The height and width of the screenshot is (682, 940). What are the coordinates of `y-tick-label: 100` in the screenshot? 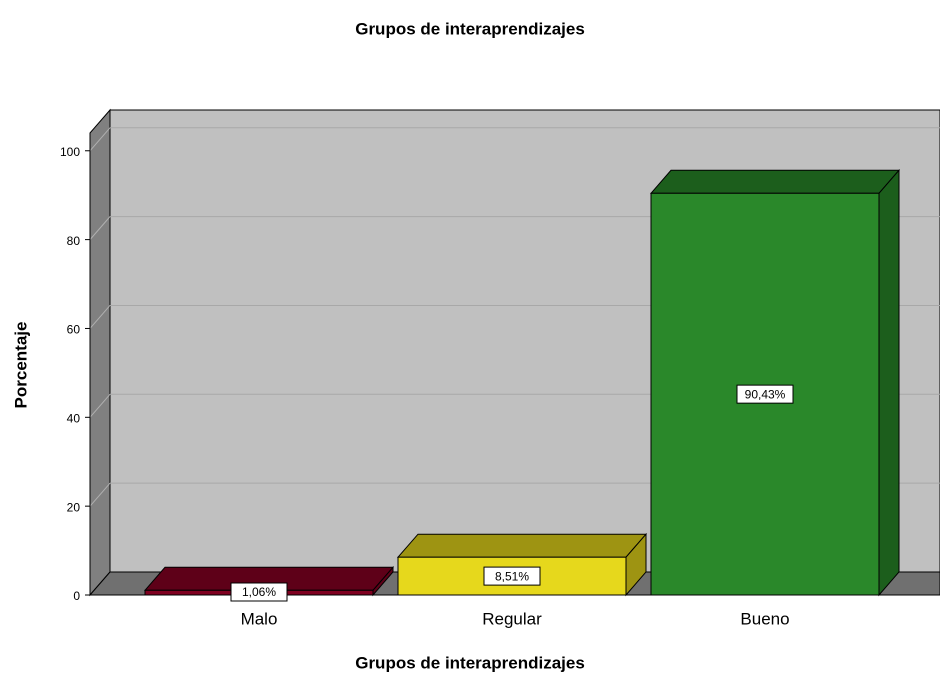 It's located at (70, 152).